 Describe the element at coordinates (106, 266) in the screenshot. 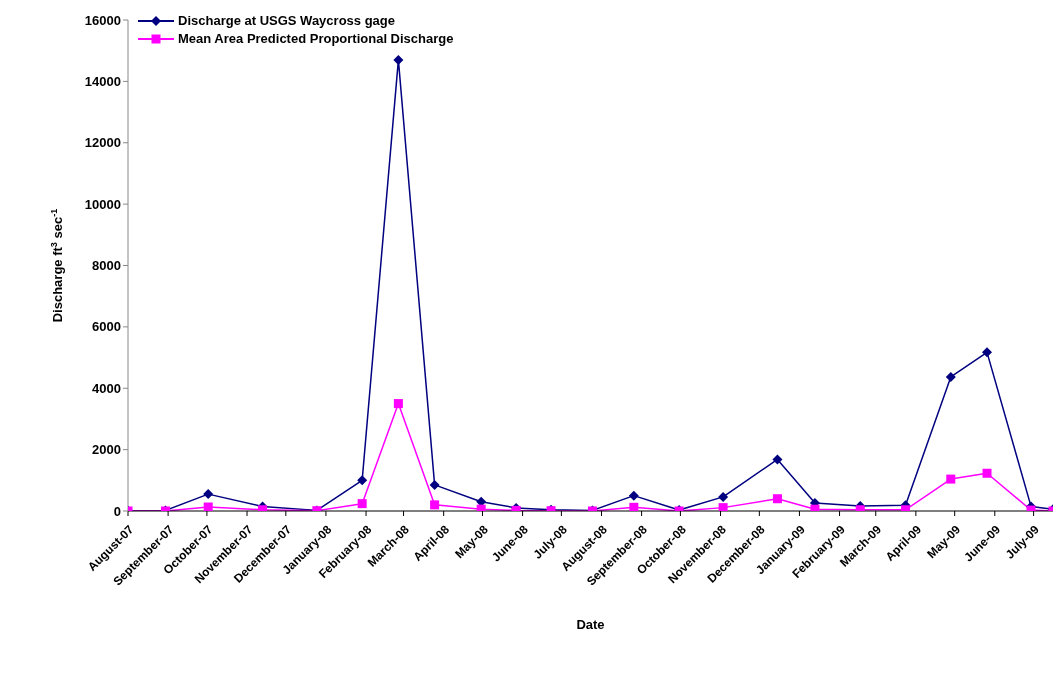

I see `y-tick-label: 8000` at that location.